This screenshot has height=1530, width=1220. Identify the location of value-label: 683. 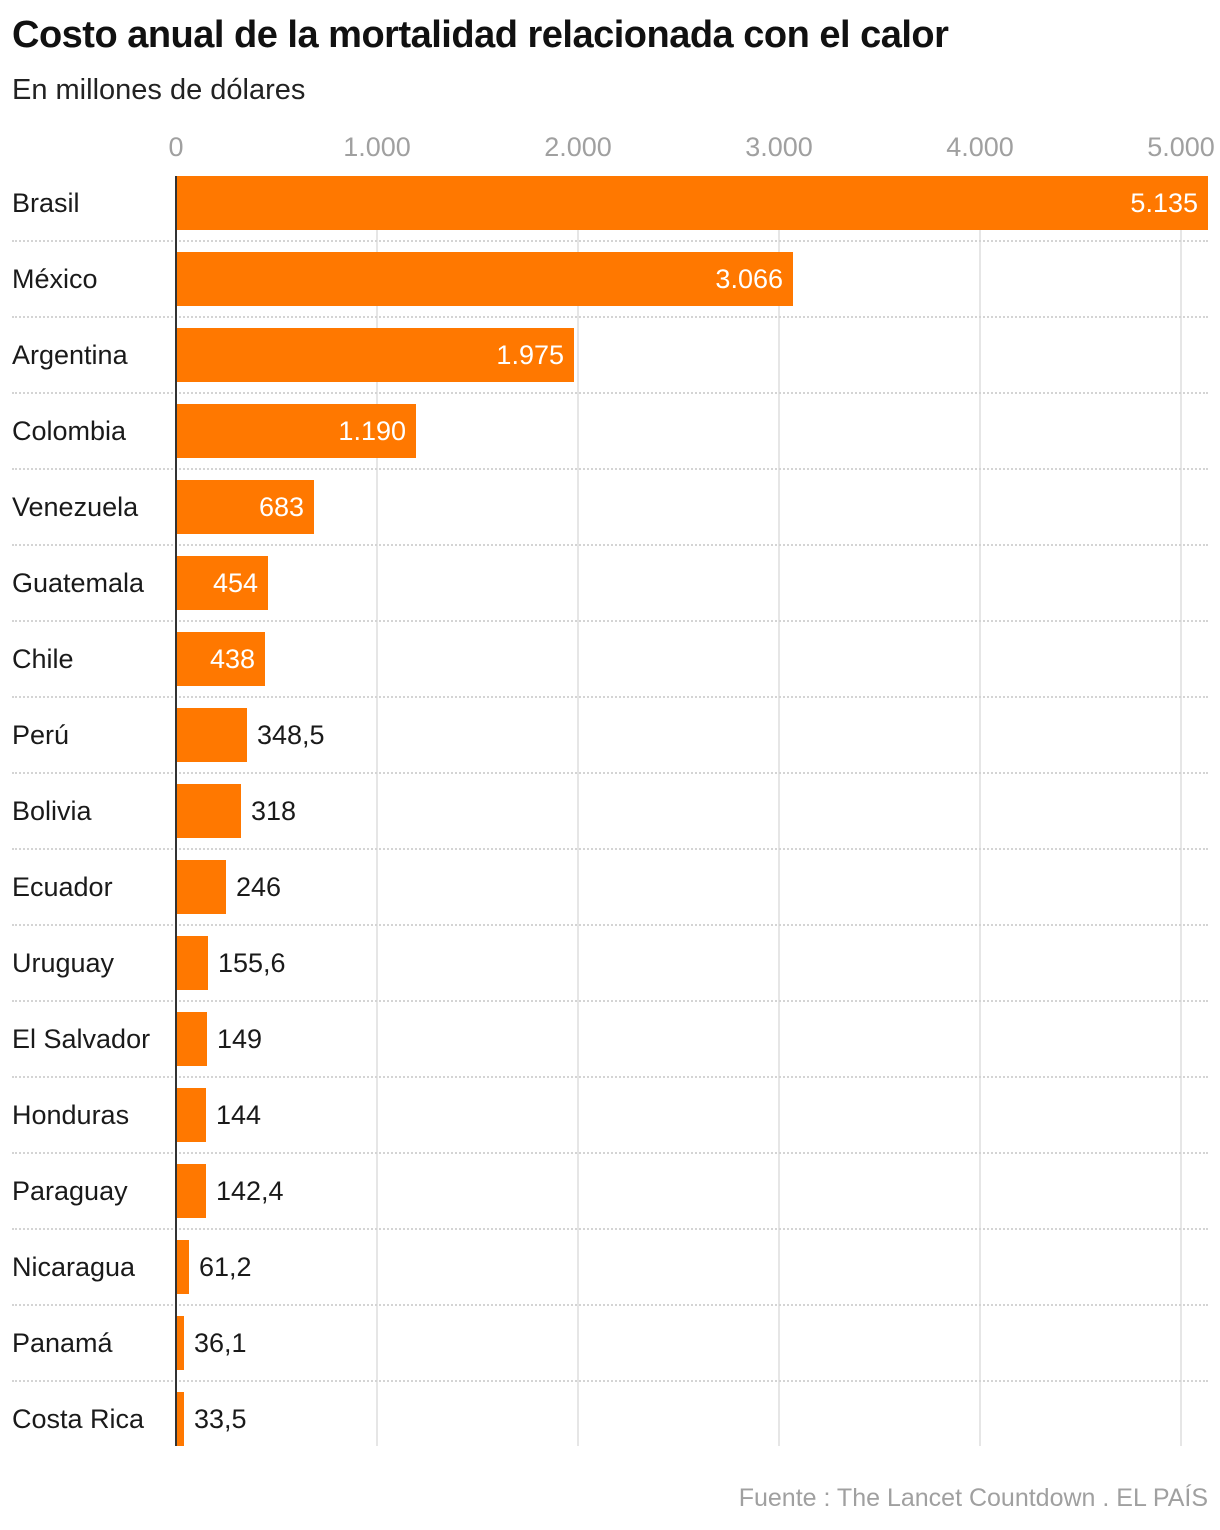
(281, 507).